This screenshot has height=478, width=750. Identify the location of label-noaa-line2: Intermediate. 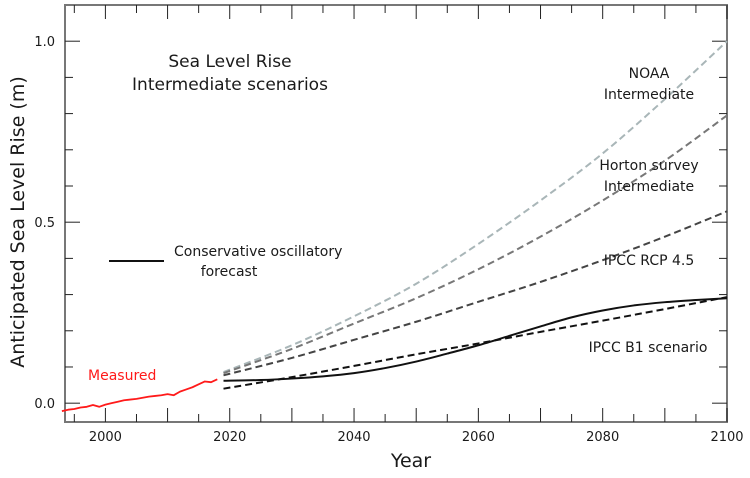
(649, 95).